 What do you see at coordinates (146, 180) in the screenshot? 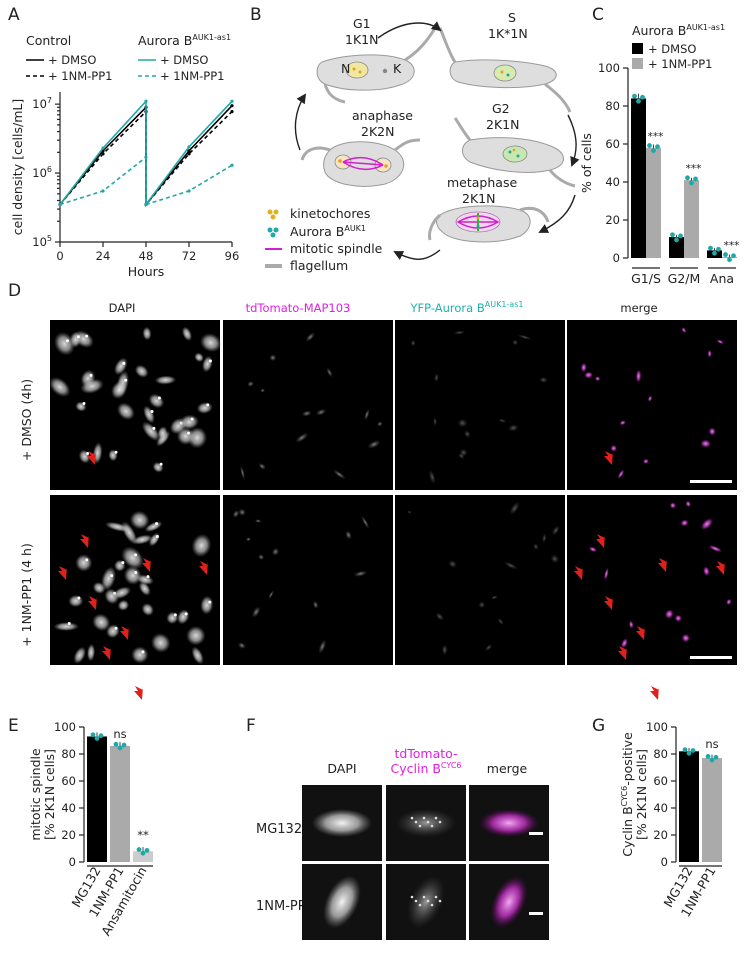
I see `a-series-aurora-pp1` at bounding box center [146, 180].